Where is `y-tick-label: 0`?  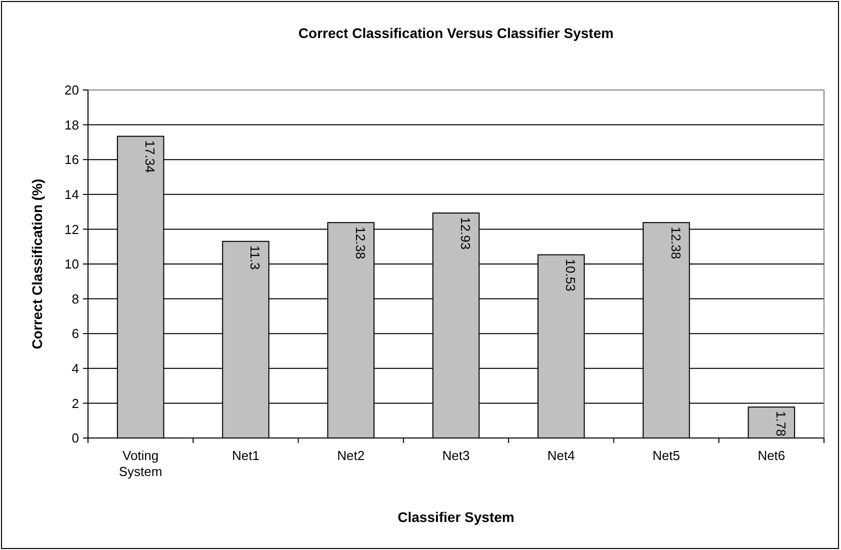 y-tick-label: 0 is located at coordinates (75, 438).